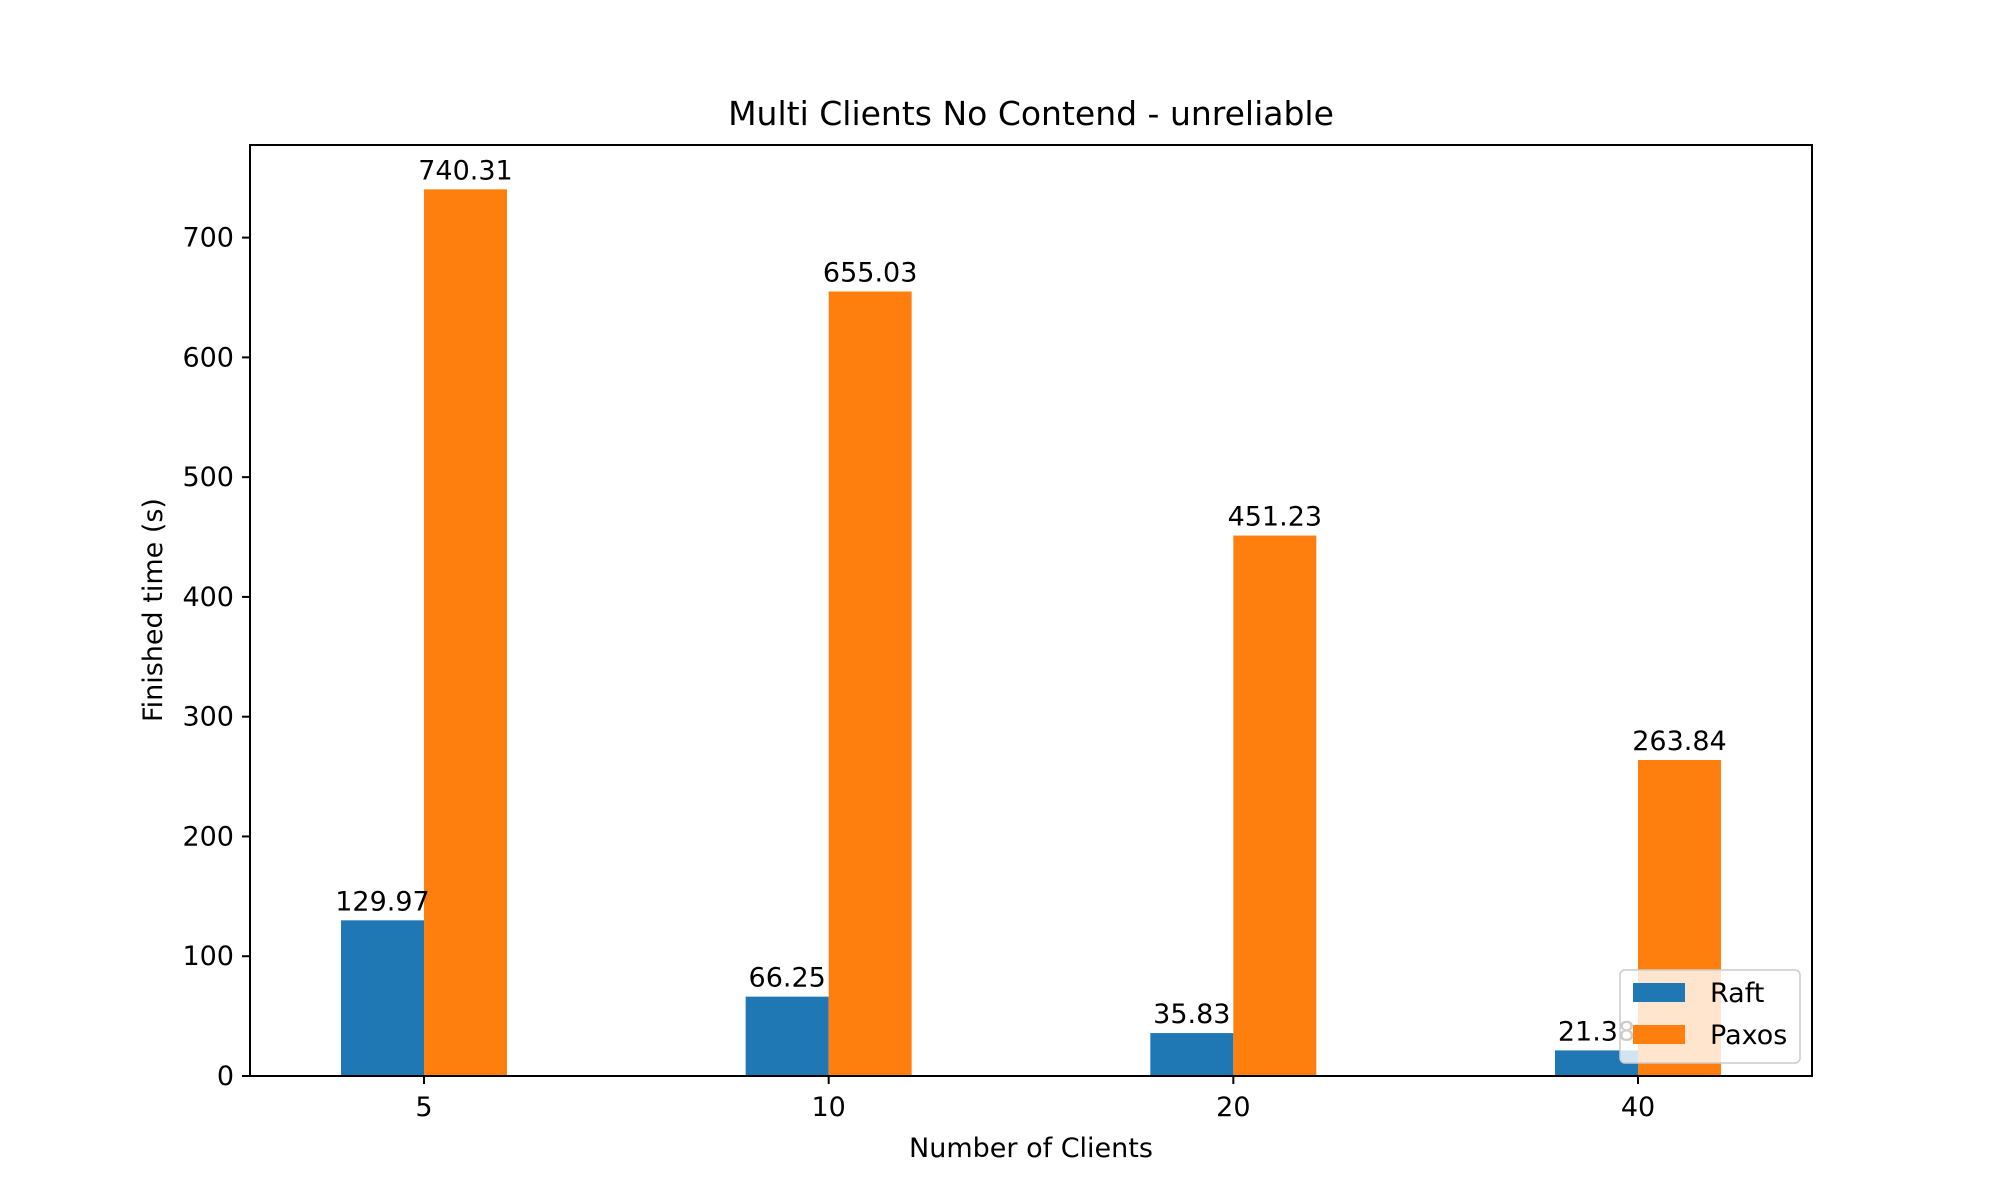  Describe the element at coordinates (1679, 741) in the screenshot. I see `bar-value-label-paxos-40: 263.84` at that location.